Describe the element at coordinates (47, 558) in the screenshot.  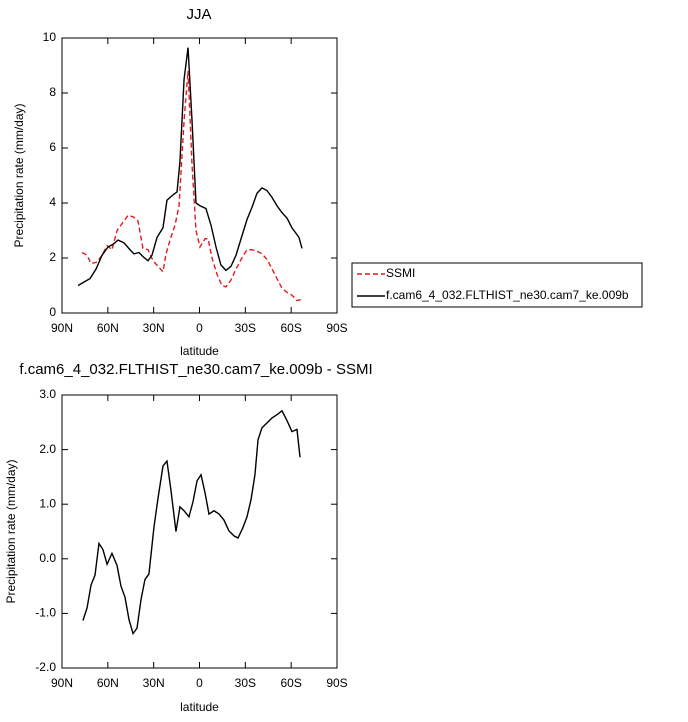
I see `y-tick-label: 0.0` at that location.